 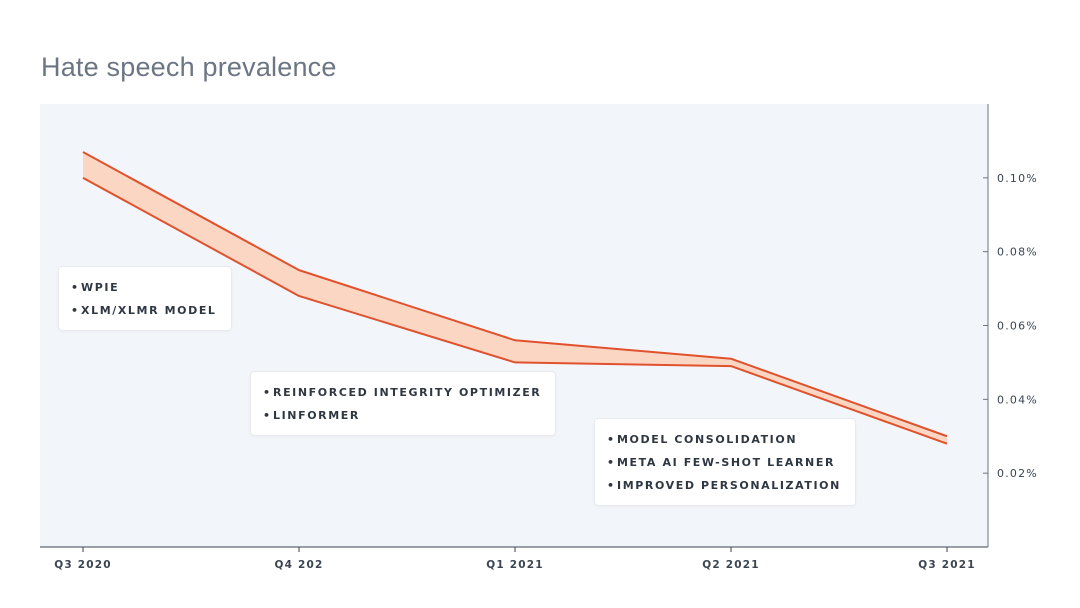 What do you see at coordinates (402, 392) in the screenshot?
I see `callout-item: •REINFORCED INTEGRITY OPTIMIZER` at bounding box center [402, 392].